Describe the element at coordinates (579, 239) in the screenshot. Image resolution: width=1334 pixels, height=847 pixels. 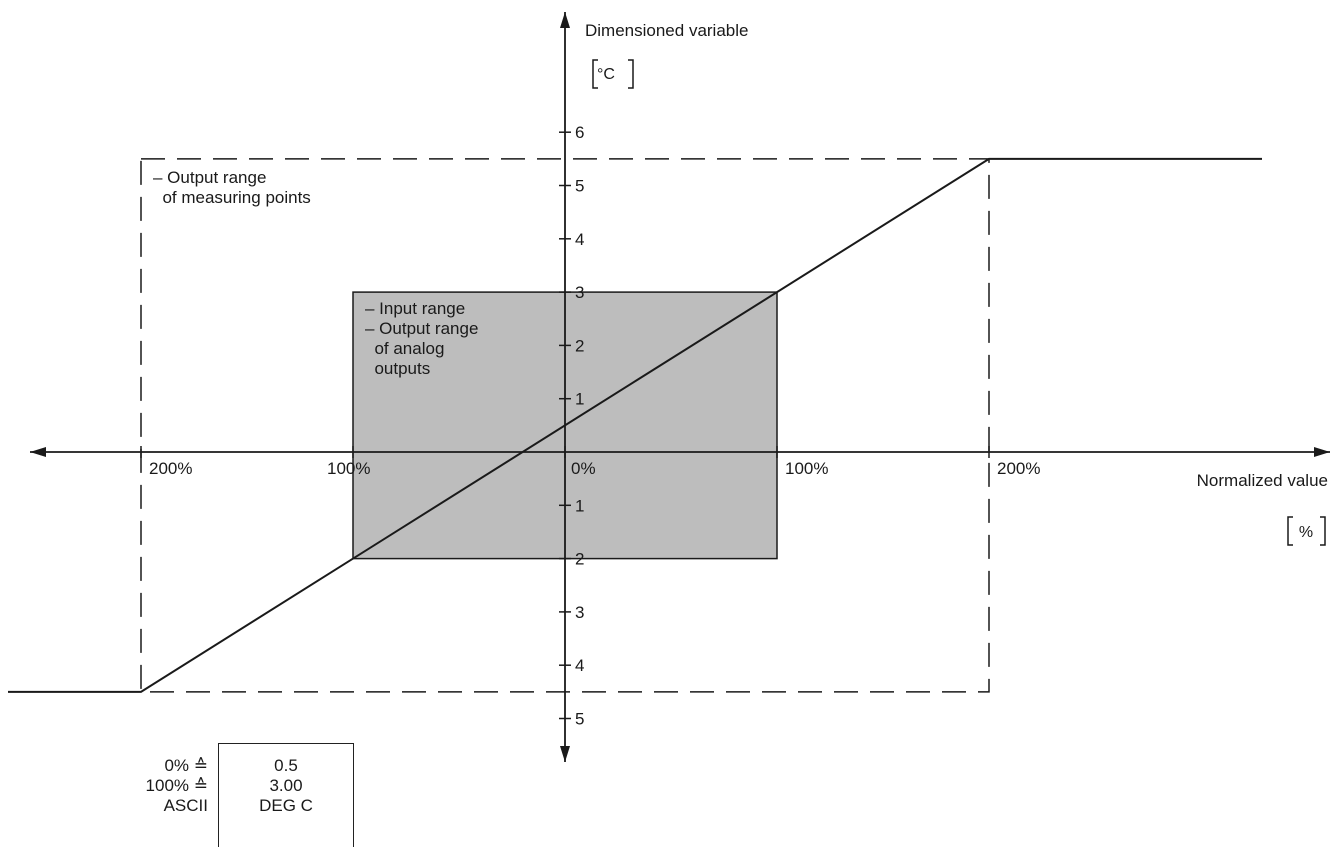
I see `y-tick-label-upper-2: 4` at that location.